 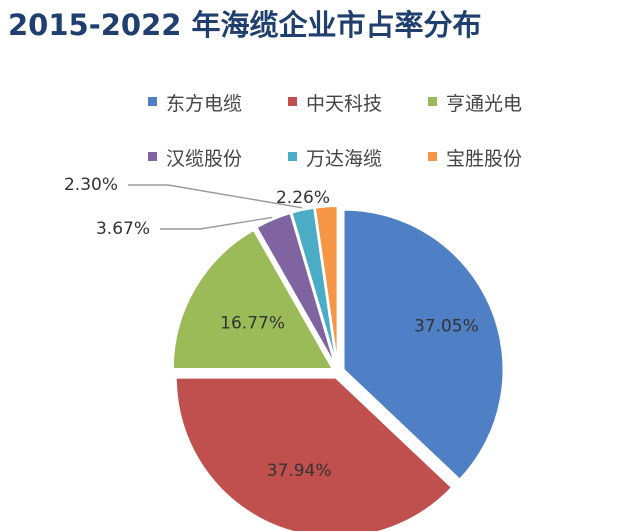 What do you see at coordinates (344, 159) in the screenshot?
I see `slice-5-legend-label: 万达海缆` at bounding box center [344, 159].